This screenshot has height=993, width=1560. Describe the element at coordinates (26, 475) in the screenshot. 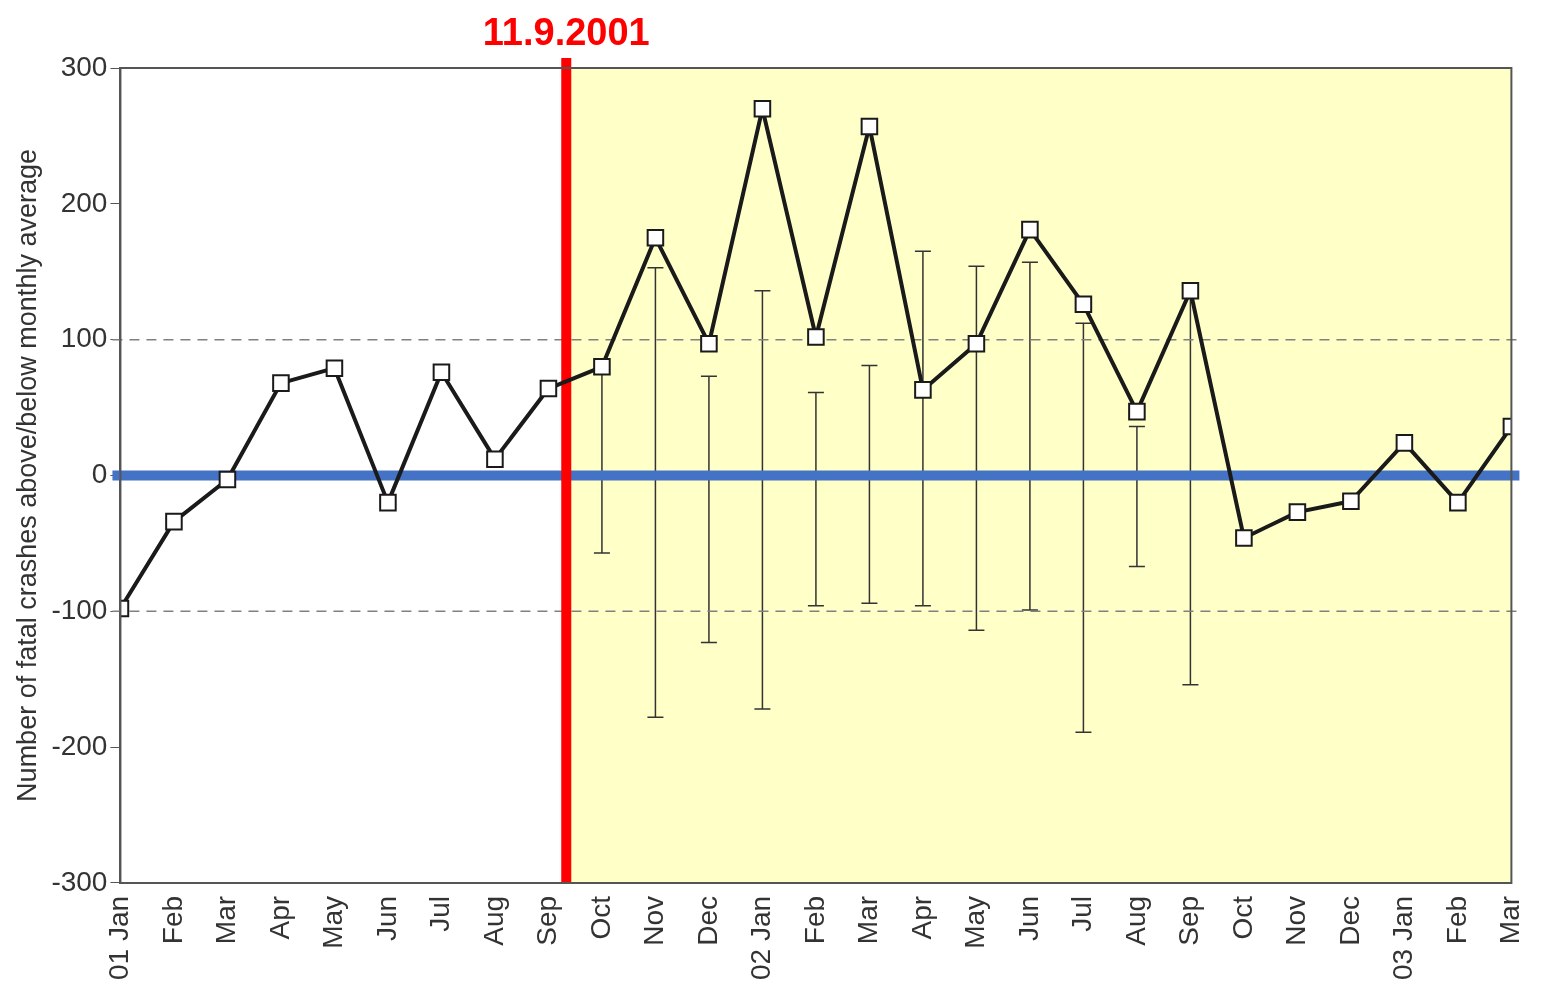

I see `y-axis-title: Number of fatal crashes above/below monthly average` at that location.